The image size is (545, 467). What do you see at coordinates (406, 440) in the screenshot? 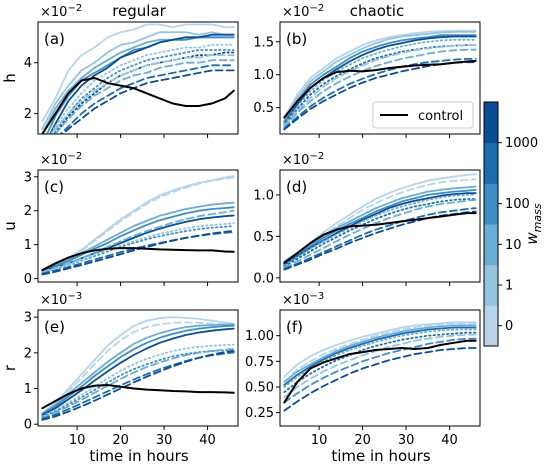
I see `x-tick-label: 30` at bounding box center [406, 440].